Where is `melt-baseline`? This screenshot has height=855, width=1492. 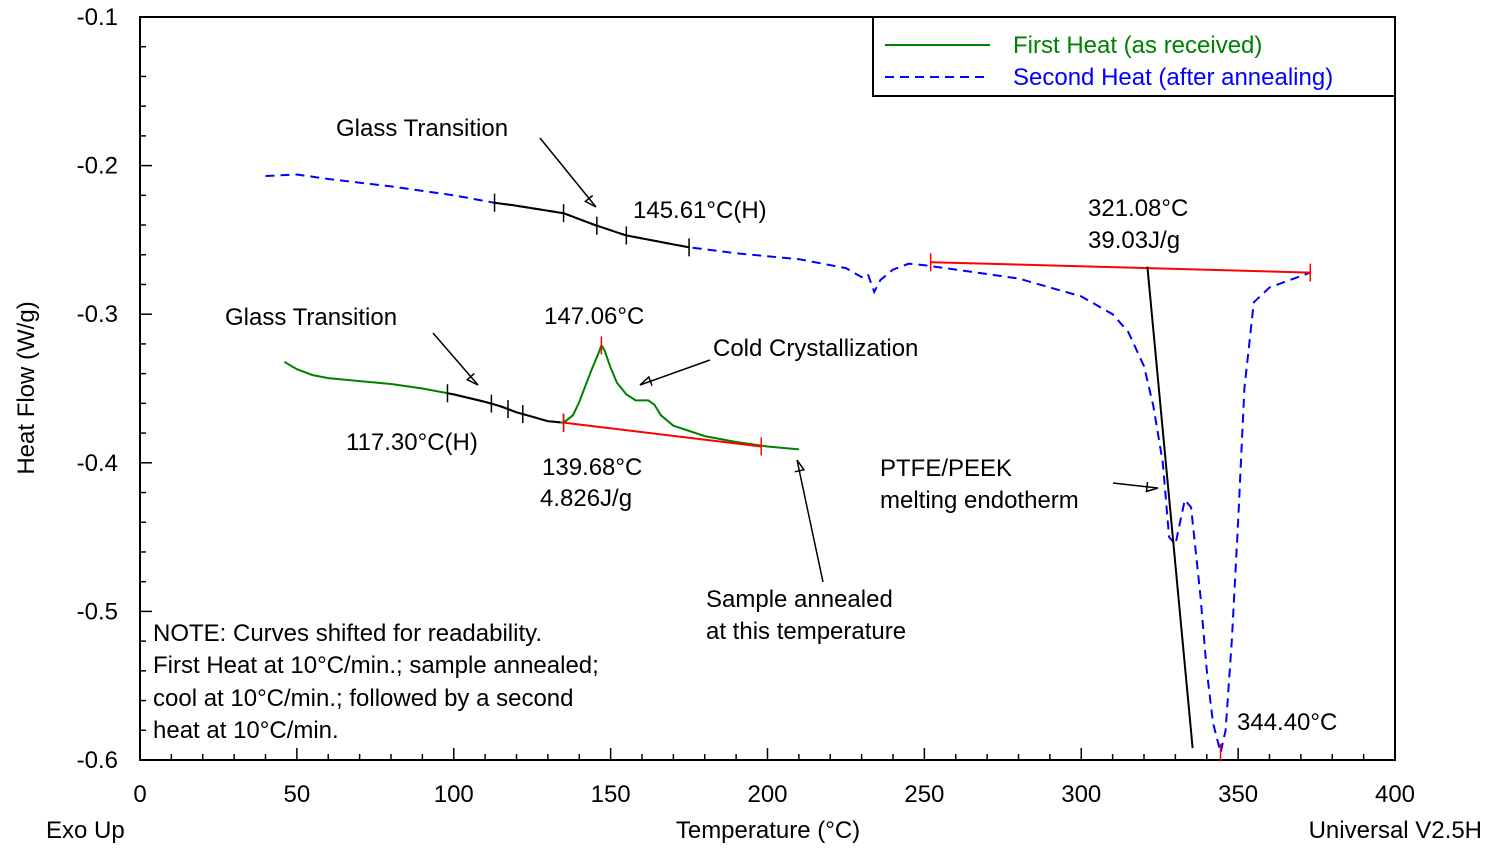
melt-baseline is located at coordinates (1120, 267).